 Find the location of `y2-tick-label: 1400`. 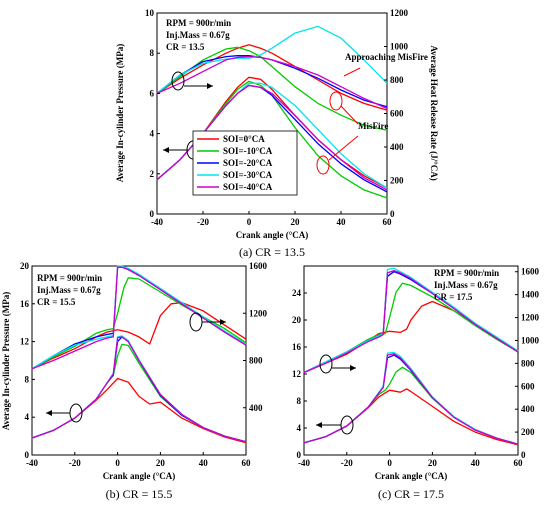

y2-tick-label: 1400 is located at coordinates (530, 295).